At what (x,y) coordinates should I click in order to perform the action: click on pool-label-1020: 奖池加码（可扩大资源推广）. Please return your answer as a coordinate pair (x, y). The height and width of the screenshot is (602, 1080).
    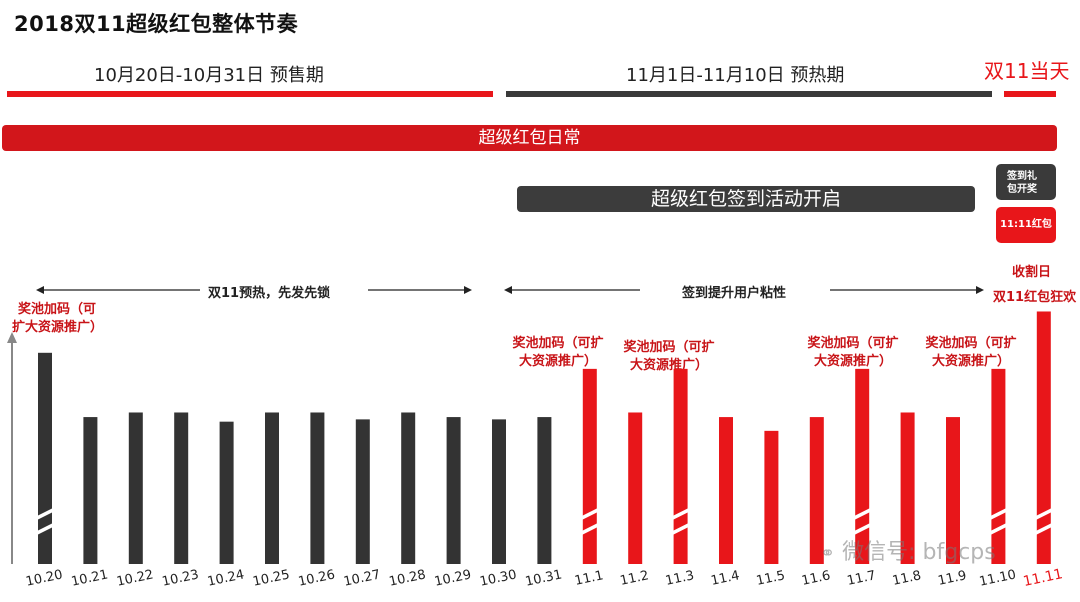
    Looking at the image, I should click on (58, 318).